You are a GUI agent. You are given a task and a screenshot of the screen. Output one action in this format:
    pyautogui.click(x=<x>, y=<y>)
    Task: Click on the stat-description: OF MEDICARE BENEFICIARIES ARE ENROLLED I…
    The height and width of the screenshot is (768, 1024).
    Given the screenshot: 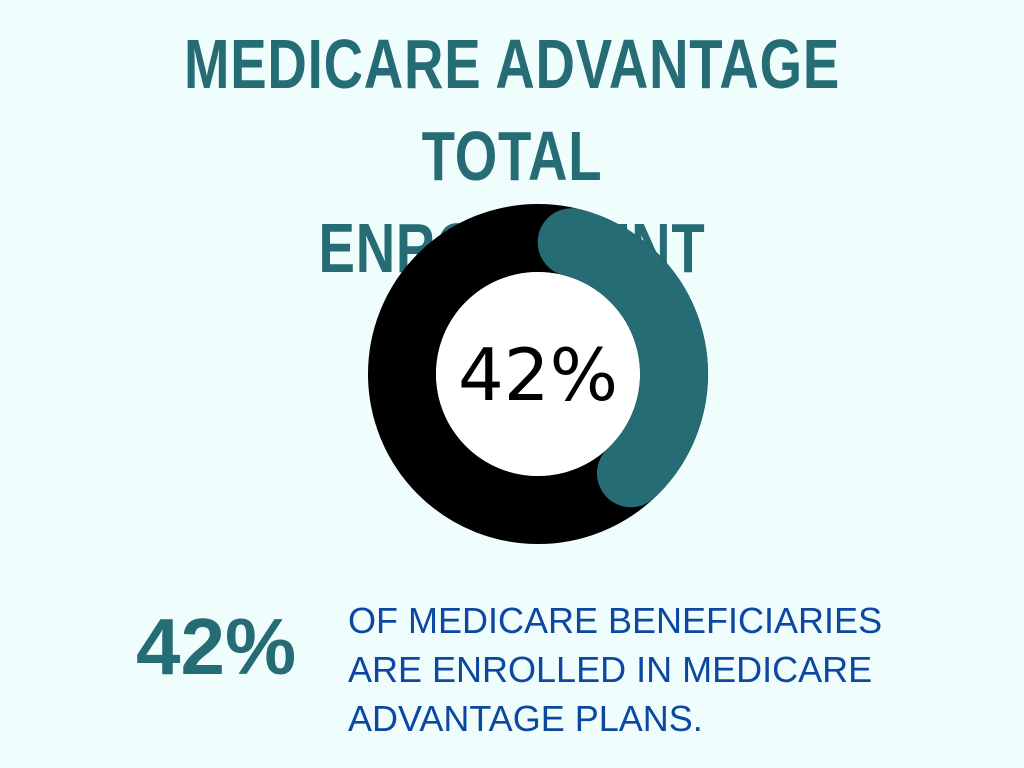 What is the action you would take?
    pyautogui.click(x=615, y=669)
    